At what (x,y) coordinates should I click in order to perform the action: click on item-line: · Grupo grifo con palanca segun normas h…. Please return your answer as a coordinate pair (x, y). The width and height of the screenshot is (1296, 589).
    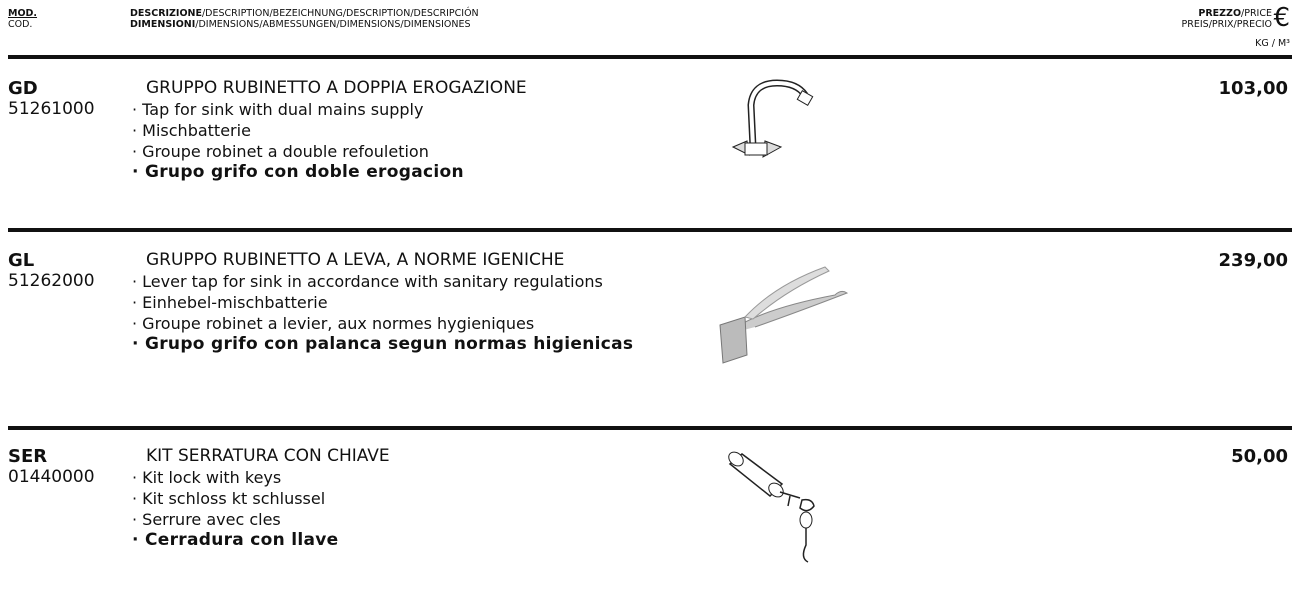
    Looking at the image, I should click on (383, 344).